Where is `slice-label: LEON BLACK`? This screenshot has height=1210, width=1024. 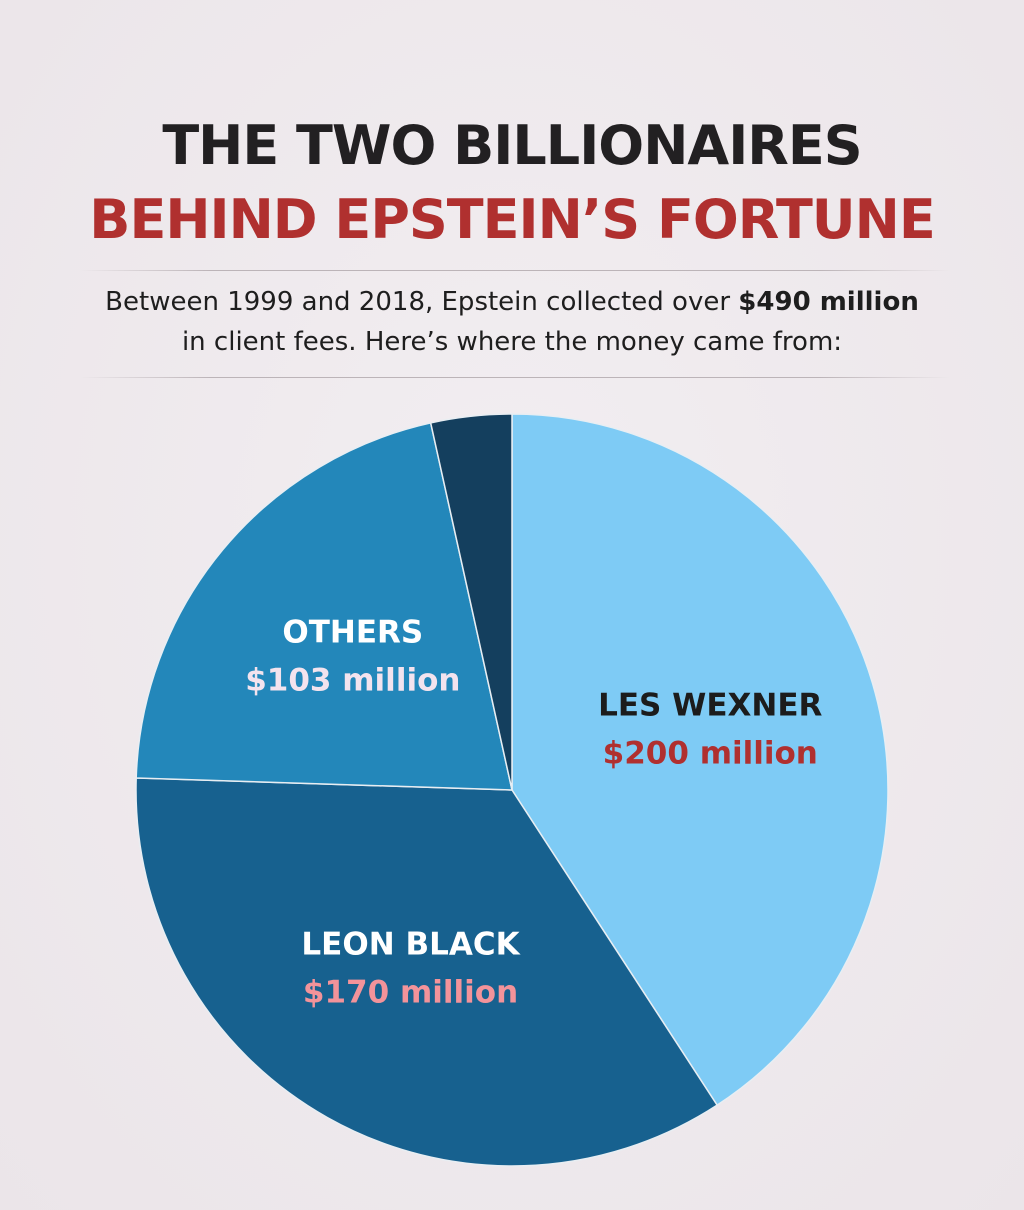 slice-label: LEON BLACK is located at coordinates (410, 945).